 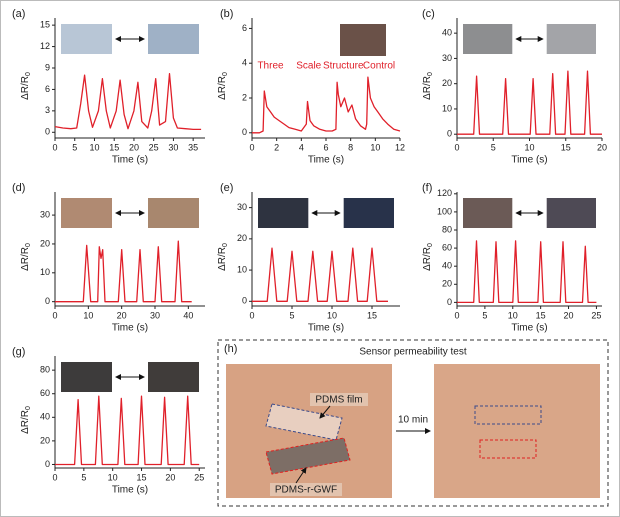 I want to click on panel-label: (a), so click(x=18, y=14).